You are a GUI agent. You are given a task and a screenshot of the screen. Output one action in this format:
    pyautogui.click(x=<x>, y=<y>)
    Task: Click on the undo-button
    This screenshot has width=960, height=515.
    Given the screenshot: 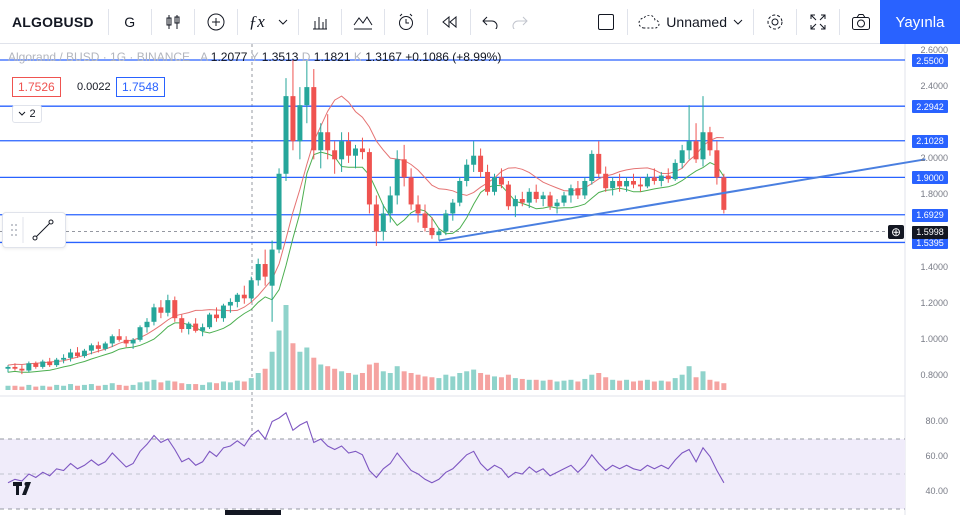 What is the action you would take?
    pyautogui.click(x=490, y=22)
    